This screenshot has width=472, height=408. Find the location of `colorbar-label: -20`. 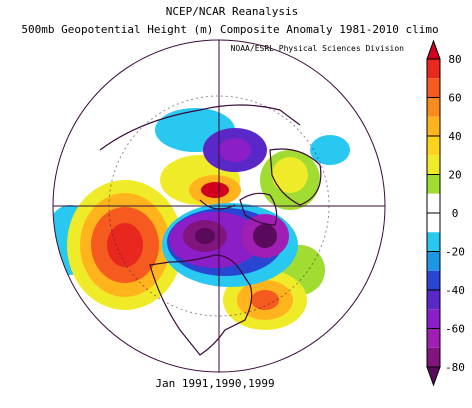

colorbar-label: -20 is located at coordinates (455, 252).